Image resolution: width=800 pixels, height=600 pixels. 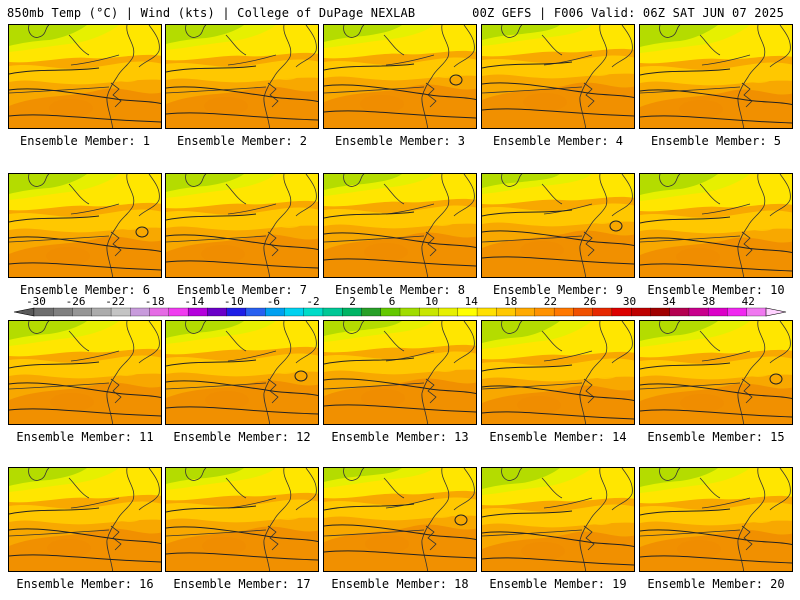 I want to click on ensemble-member-caption: Ensemble Member: 10, so click(x=716, y=290).